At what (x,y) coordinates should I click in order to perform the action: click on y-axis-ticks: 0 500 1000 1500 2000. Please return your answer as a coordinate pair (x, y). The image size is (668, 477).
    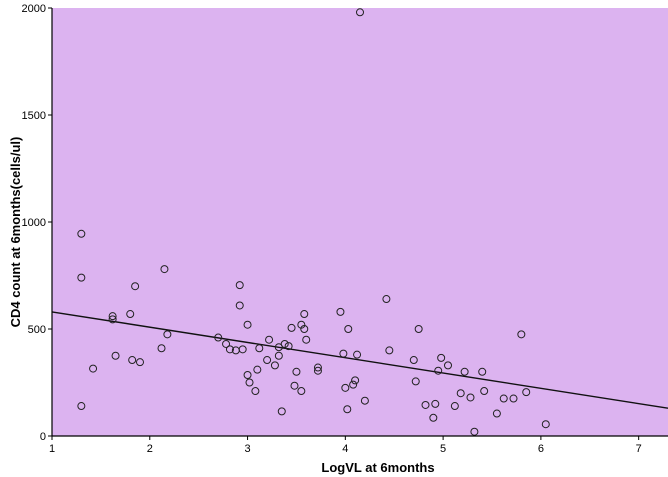
    Looking at the image, I should click on (37, 223).